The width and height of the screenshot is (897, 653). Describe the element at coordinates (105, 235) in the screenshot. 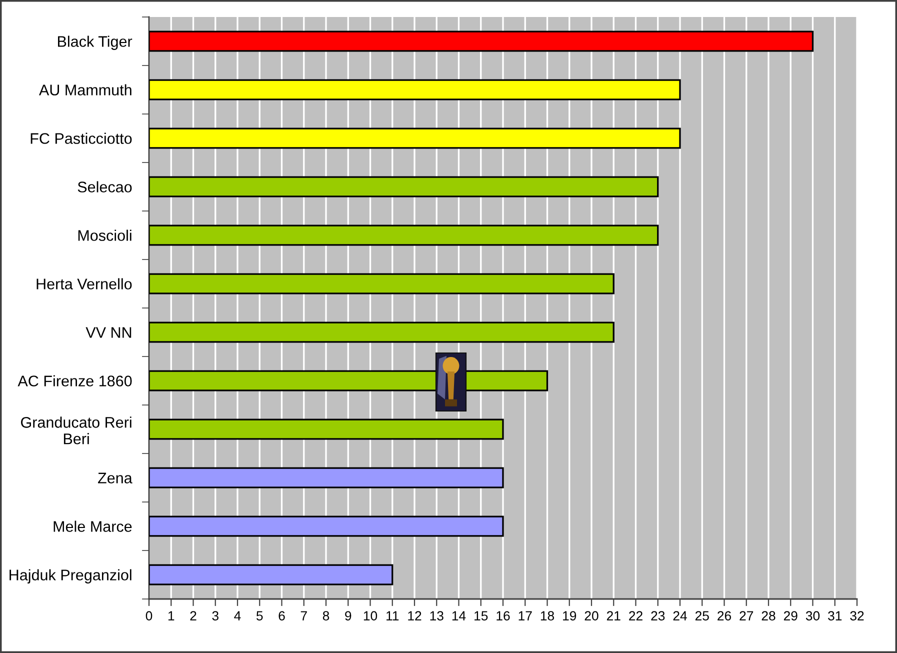

I see `y-tick-label: Moscioli` at that location.